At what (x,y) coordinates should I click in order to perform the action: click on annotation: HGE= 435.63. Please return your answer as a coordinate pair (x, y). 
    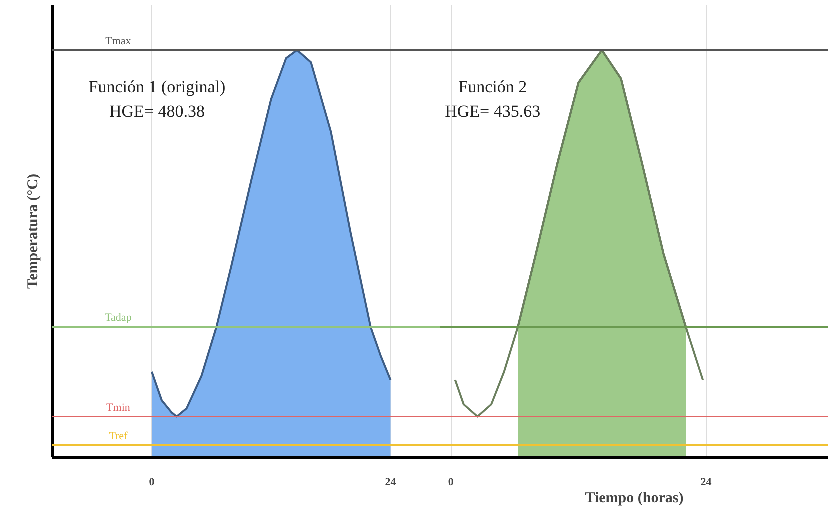
    Looking at the image, I should click on (493, 111).